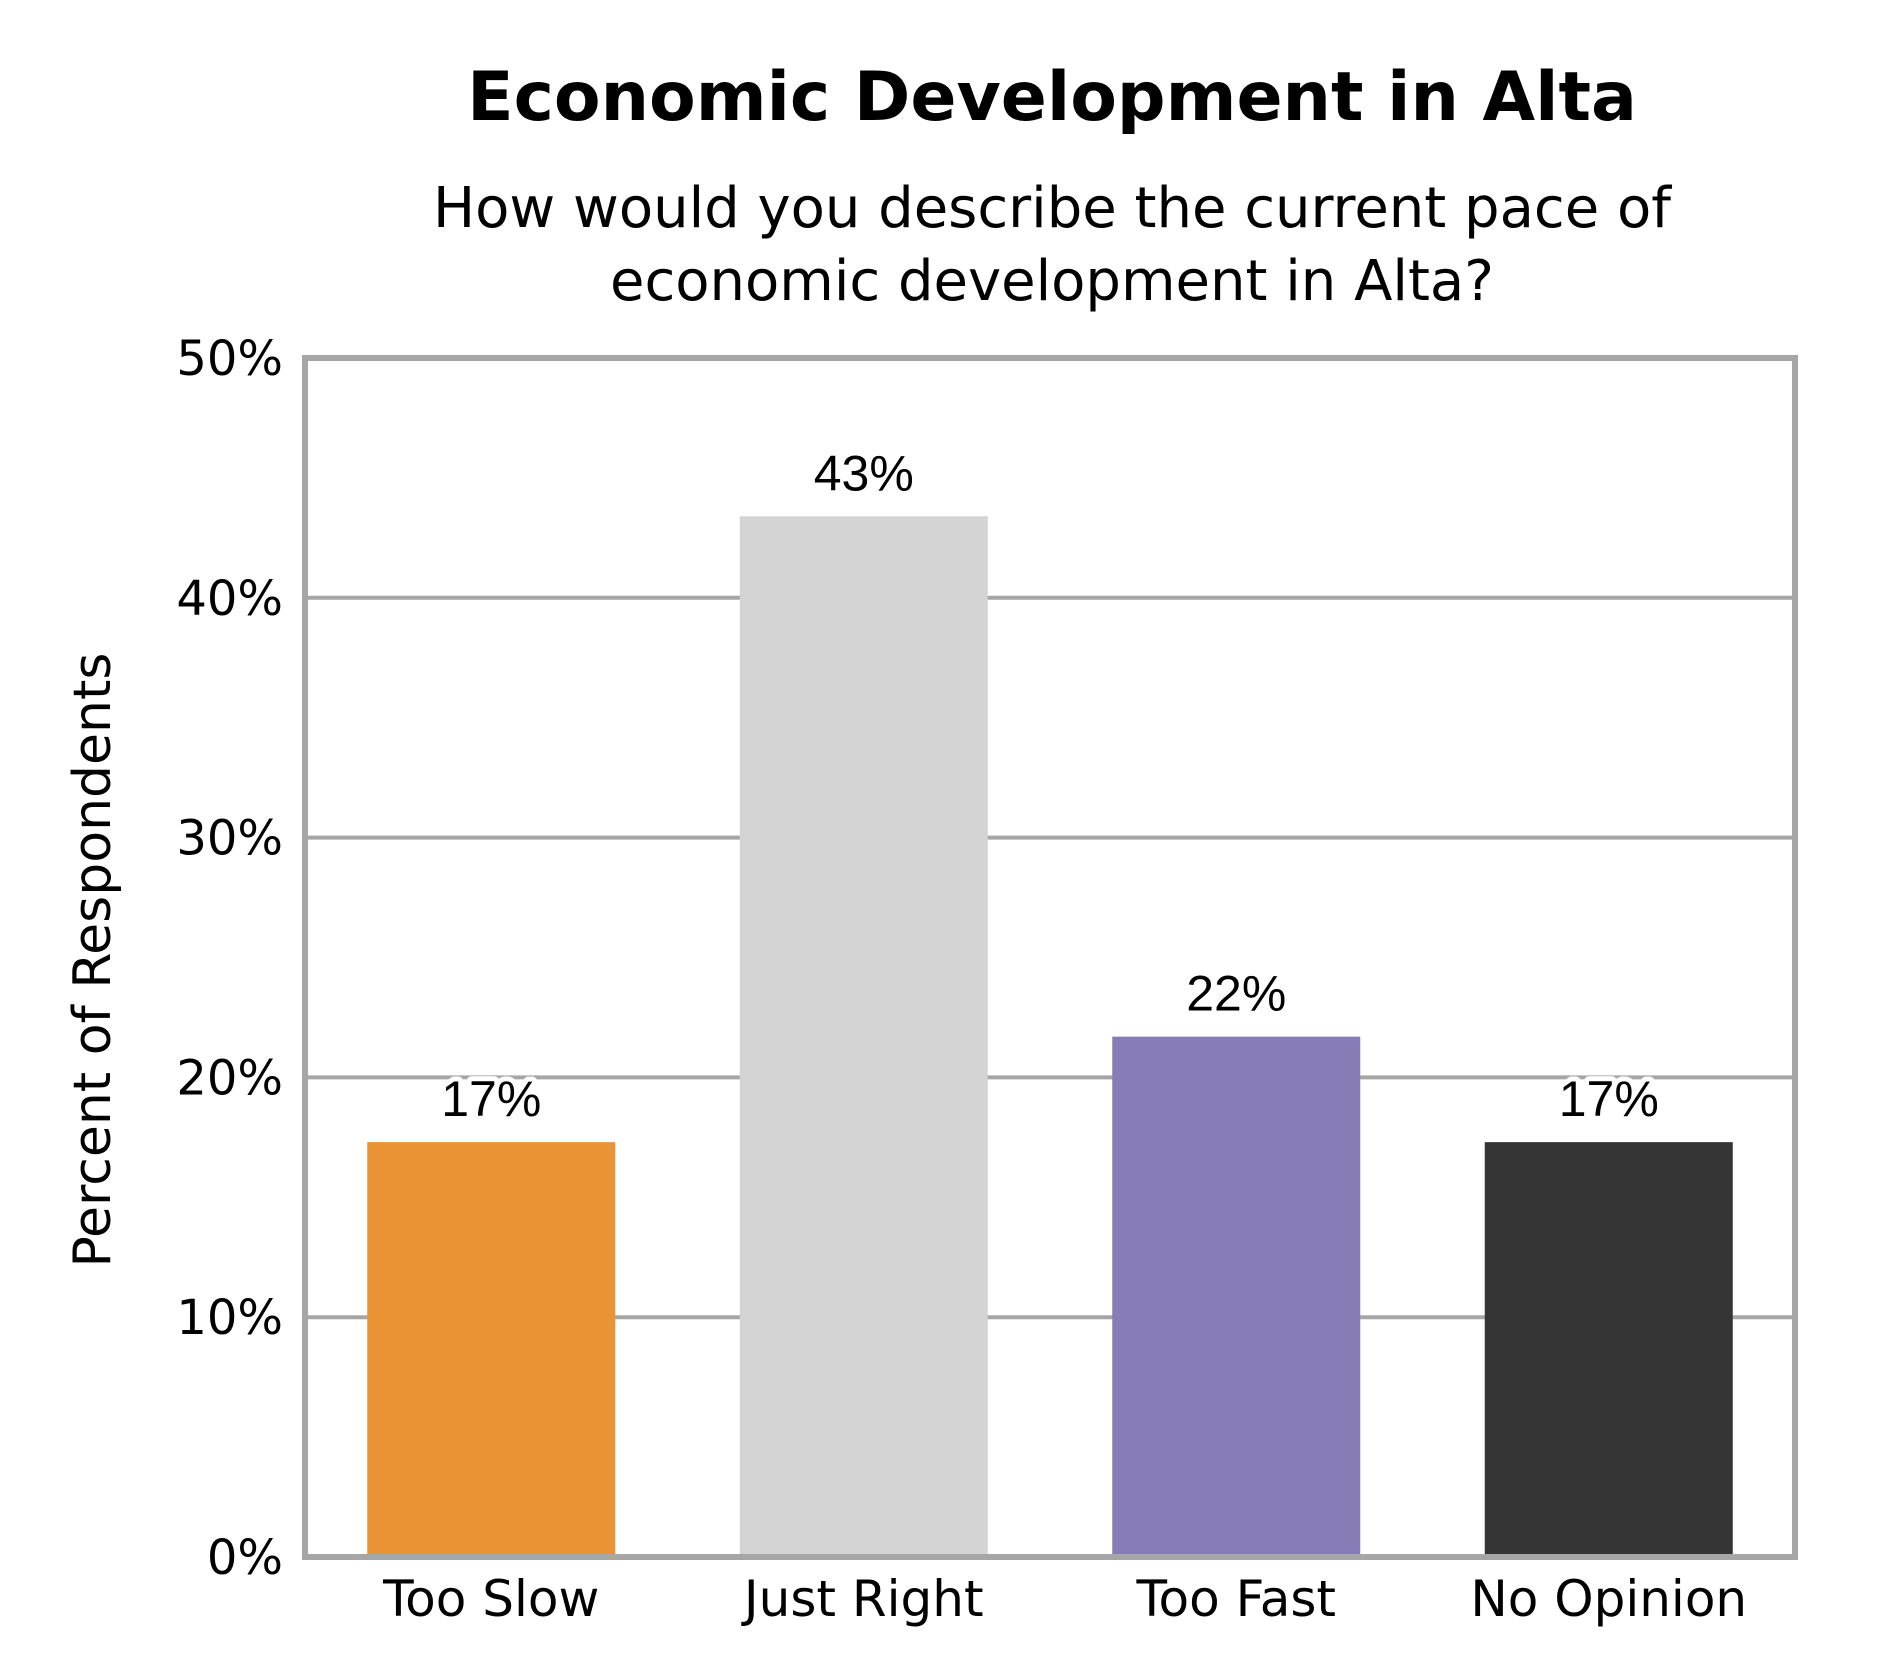 The width and height of the screenshot is (1890, 1680). What do you see at coordinates (491, 1349) in the screenshot?
I see `bar-too-slow` at bounding box center [491, 1349].